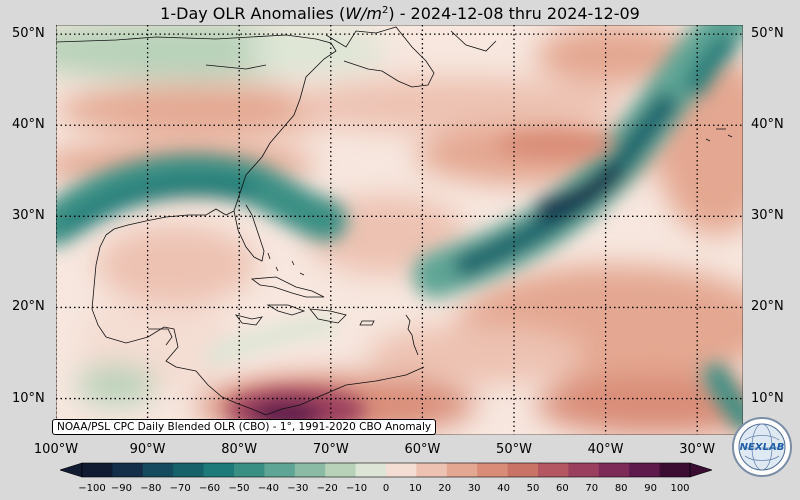  I want to click on colorbar-tick-label: 30, so click(474, 488).